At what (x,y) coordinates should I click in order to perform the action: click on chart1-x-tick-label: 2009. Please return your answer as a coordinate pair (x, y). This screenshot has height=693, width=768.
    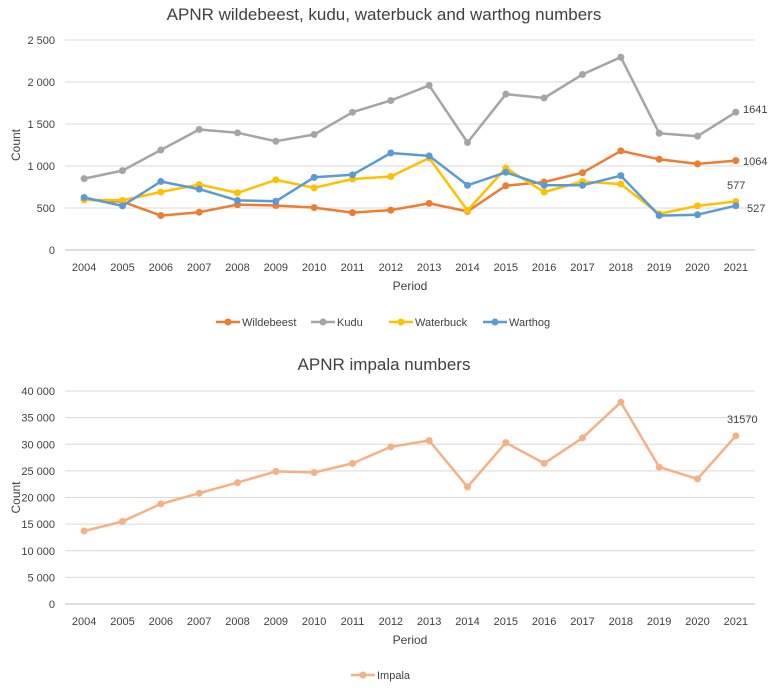
    Looking at the image, I should click on (276, 268).